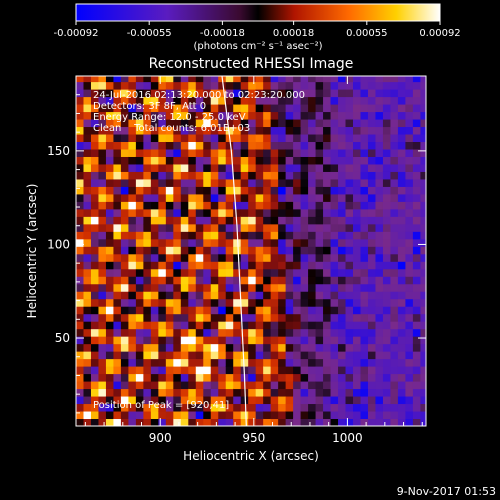  Describe the element at coordinates (161, 405) in the screenshot. I see `annotation-peak-position: Position of Peak = [920,41]` at that location.